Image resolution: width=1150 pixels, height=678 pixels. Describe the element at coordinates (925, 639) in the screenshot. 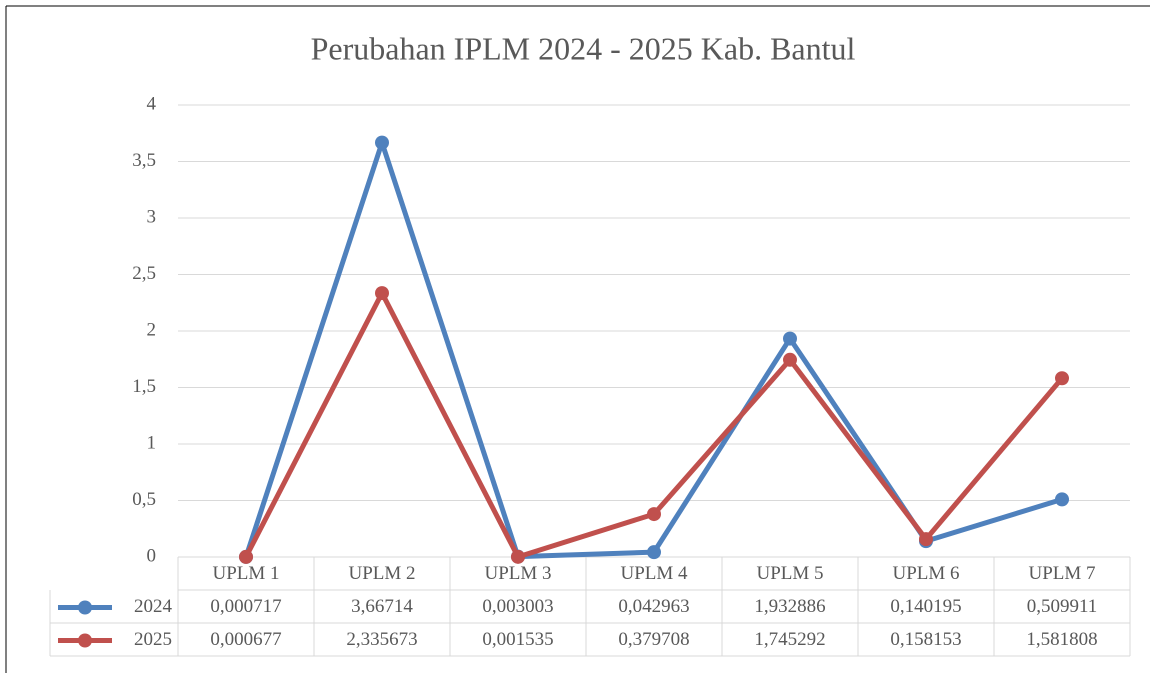

I see `table-value: 0,158153` at that location.